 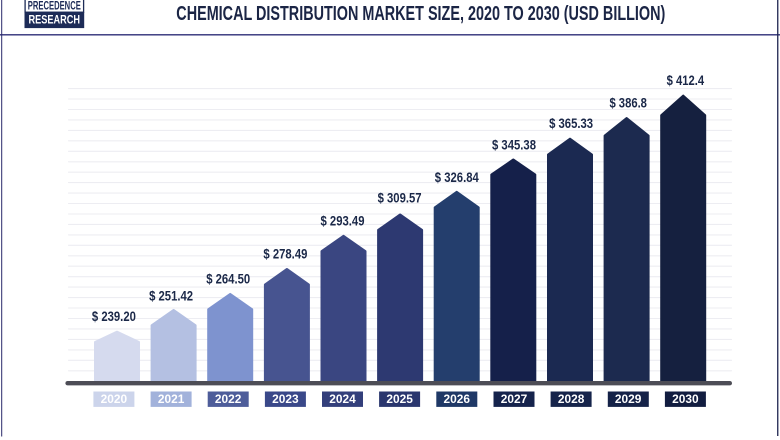 What do you see at coordinates (571, 399) in the screenshot?
I see `svg-text: 2028` at bounding box center [571, 399].